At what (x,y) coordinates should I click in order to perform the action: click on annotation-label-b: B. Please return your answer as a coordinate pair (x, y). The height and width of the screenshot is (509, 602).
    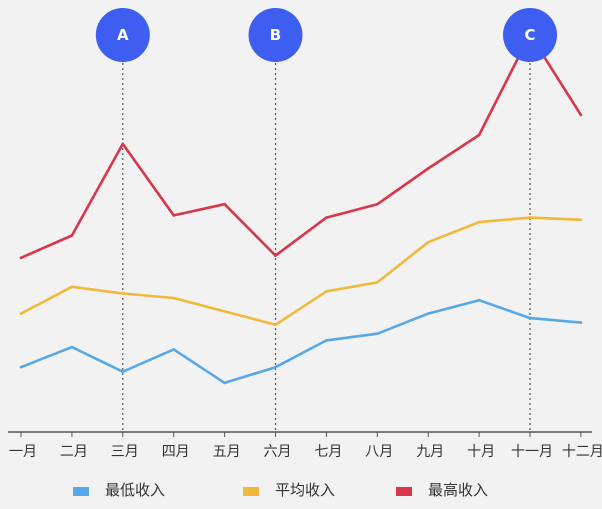
    Looking at the image, I should click on (275, 35).